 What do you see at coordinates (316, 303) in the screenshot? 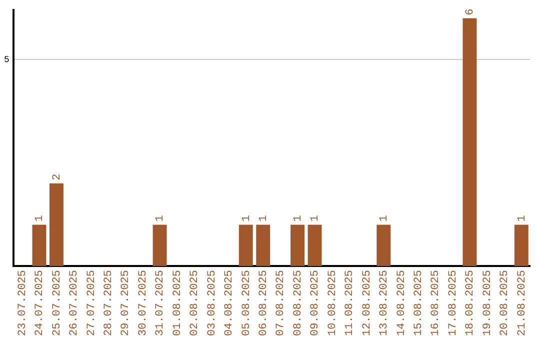
I see `x-tick-label: 09.08.2025` at bounding box center [316, 303].